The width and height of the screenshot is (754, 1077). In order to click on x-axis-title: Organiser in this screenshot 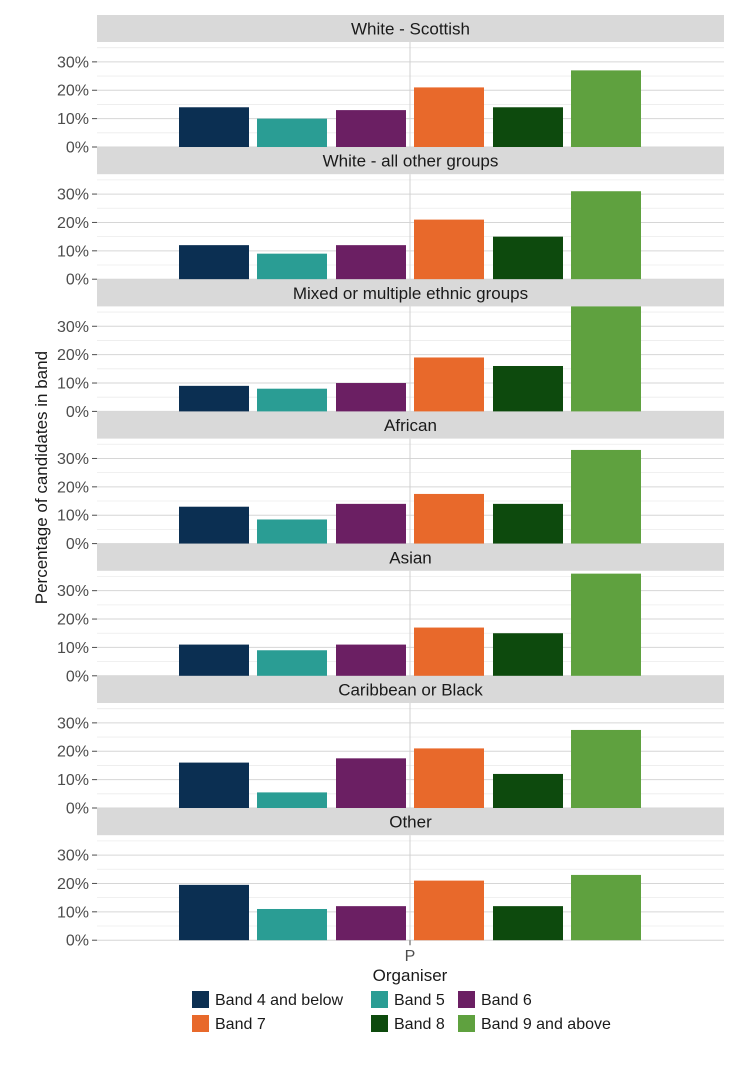, I will do `click(410, 975)`.